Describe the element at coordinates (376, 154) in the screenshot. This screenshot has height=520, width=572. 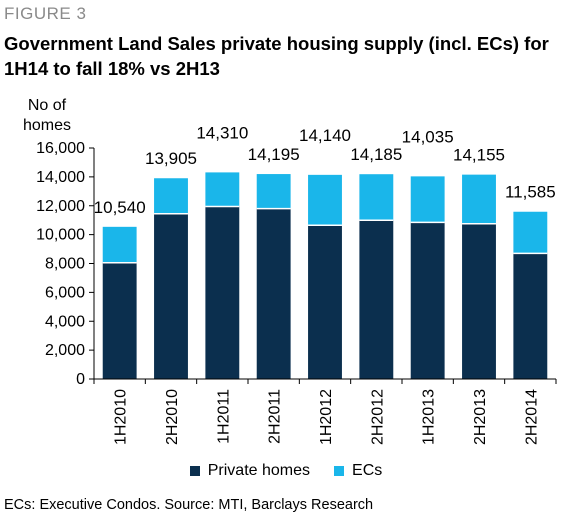
I see `bar-total-label: 14,185` at that location.